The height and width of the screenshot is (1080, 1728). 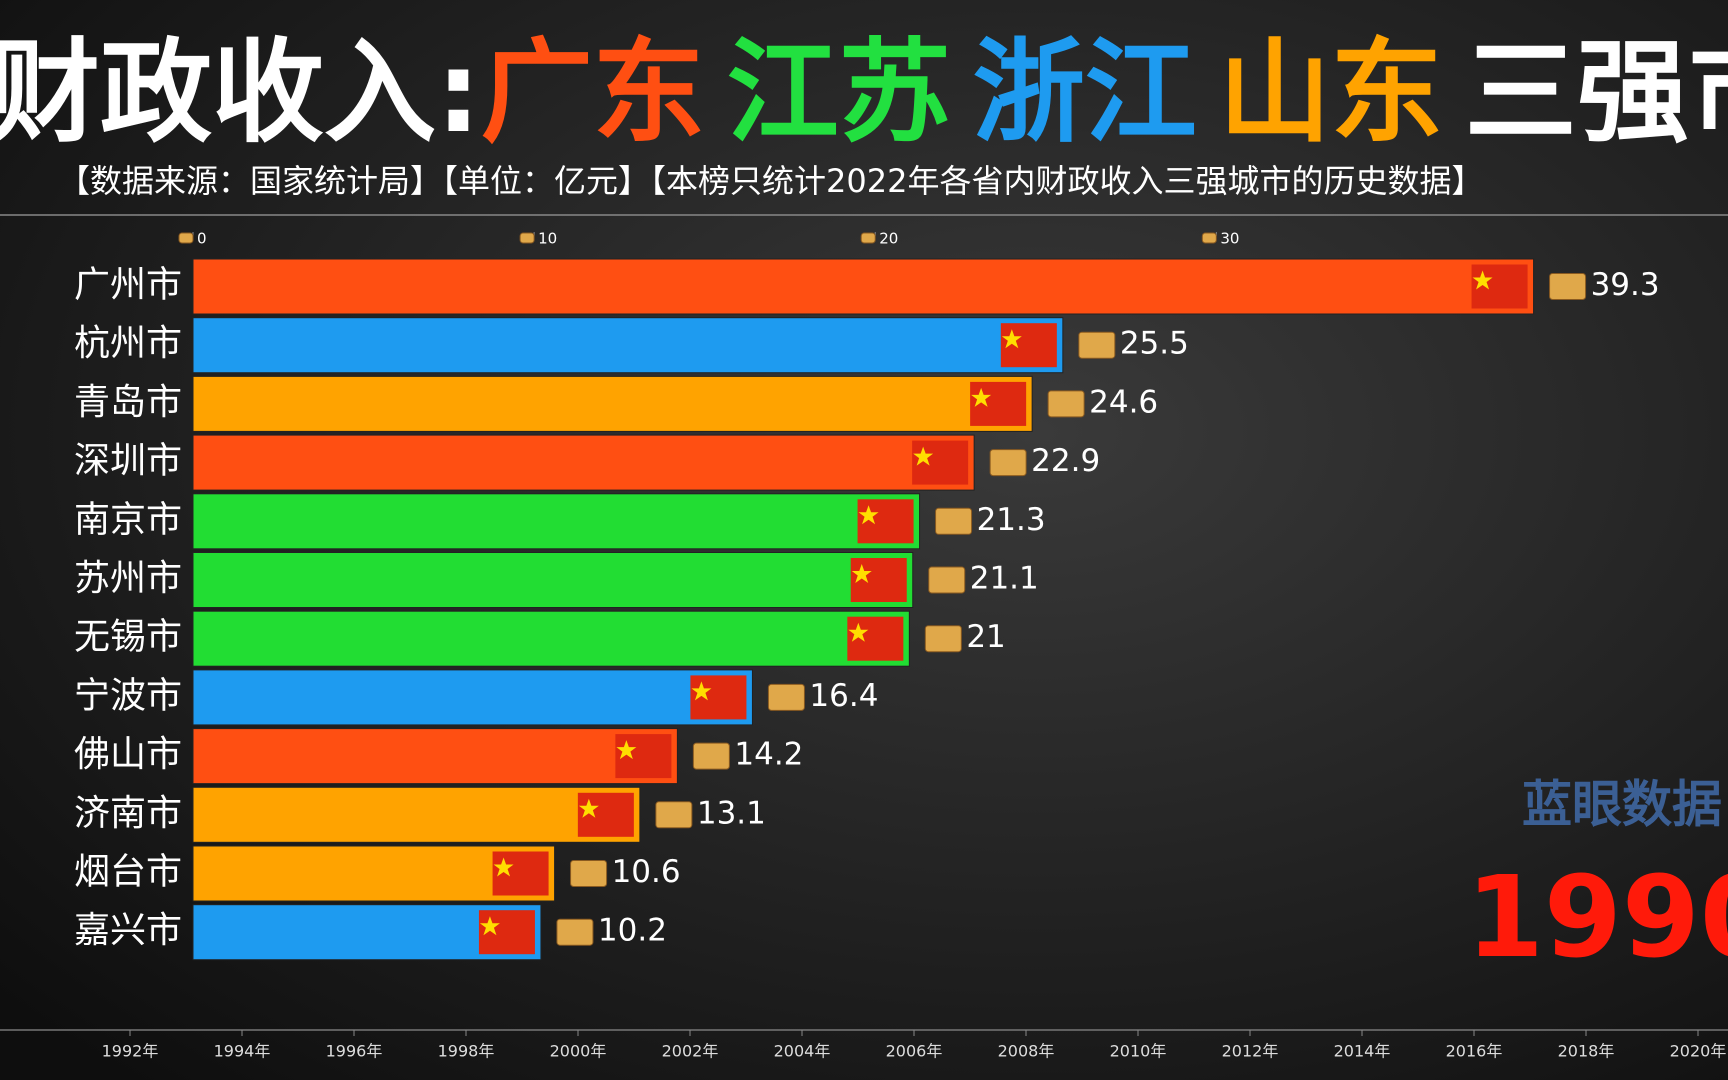 What do you see at coordinates (1362, 1051) in the screenshot?
I see `timeline-label: 2014年` at bounding box center [1362, 1051].